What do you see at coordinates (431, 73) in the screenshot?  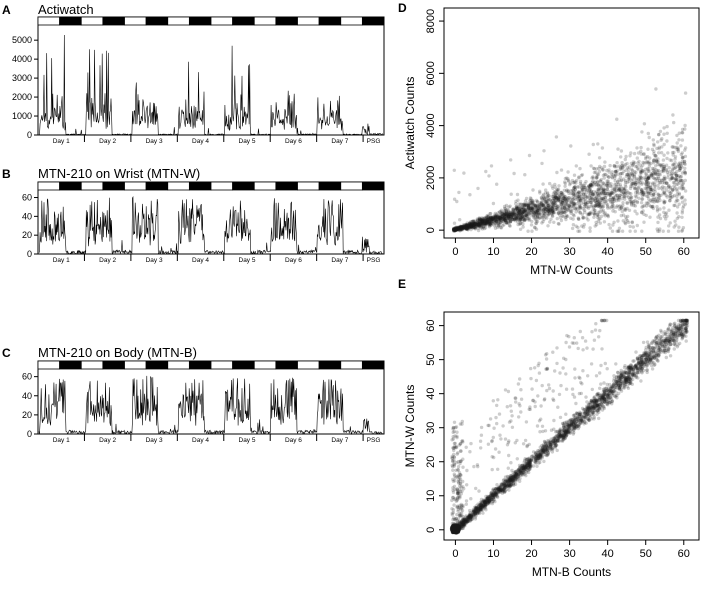 I see `y-tick-label: 6000` at bounding box center [431, 73].